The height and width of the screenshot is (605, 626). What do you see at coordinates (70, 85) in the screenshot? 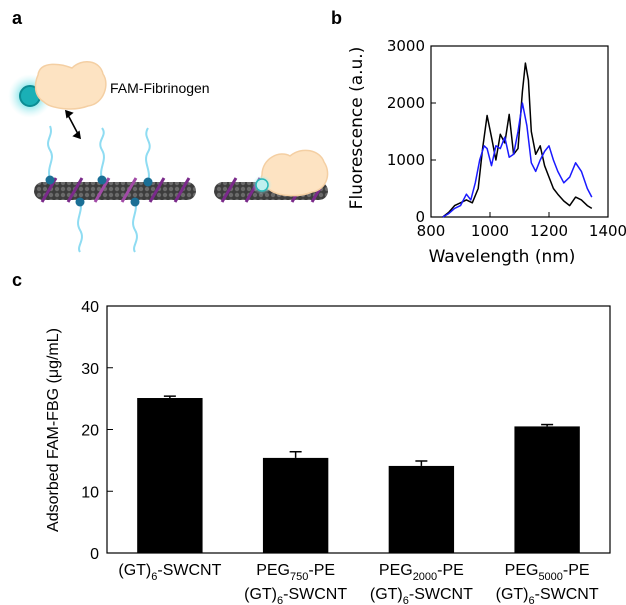
I see `fibrinogen-protein-icon` at bounding box center [70, 85].